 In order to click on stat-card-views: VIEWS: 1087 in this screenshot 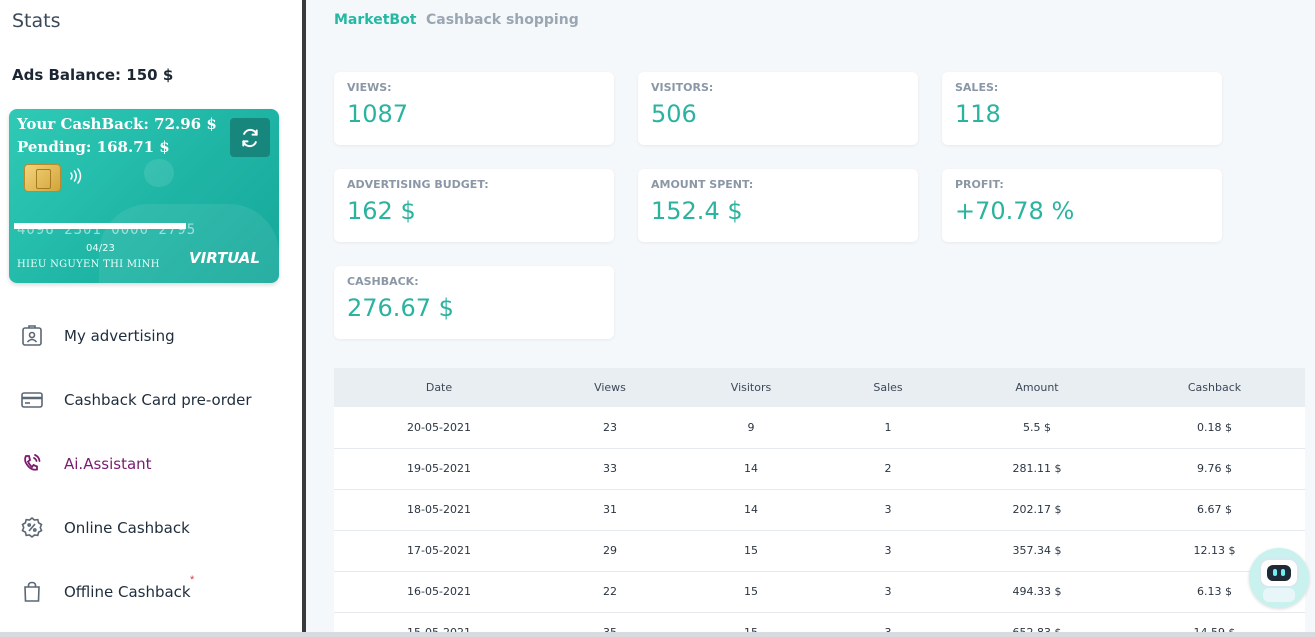, I will do `click(474, 108)`.